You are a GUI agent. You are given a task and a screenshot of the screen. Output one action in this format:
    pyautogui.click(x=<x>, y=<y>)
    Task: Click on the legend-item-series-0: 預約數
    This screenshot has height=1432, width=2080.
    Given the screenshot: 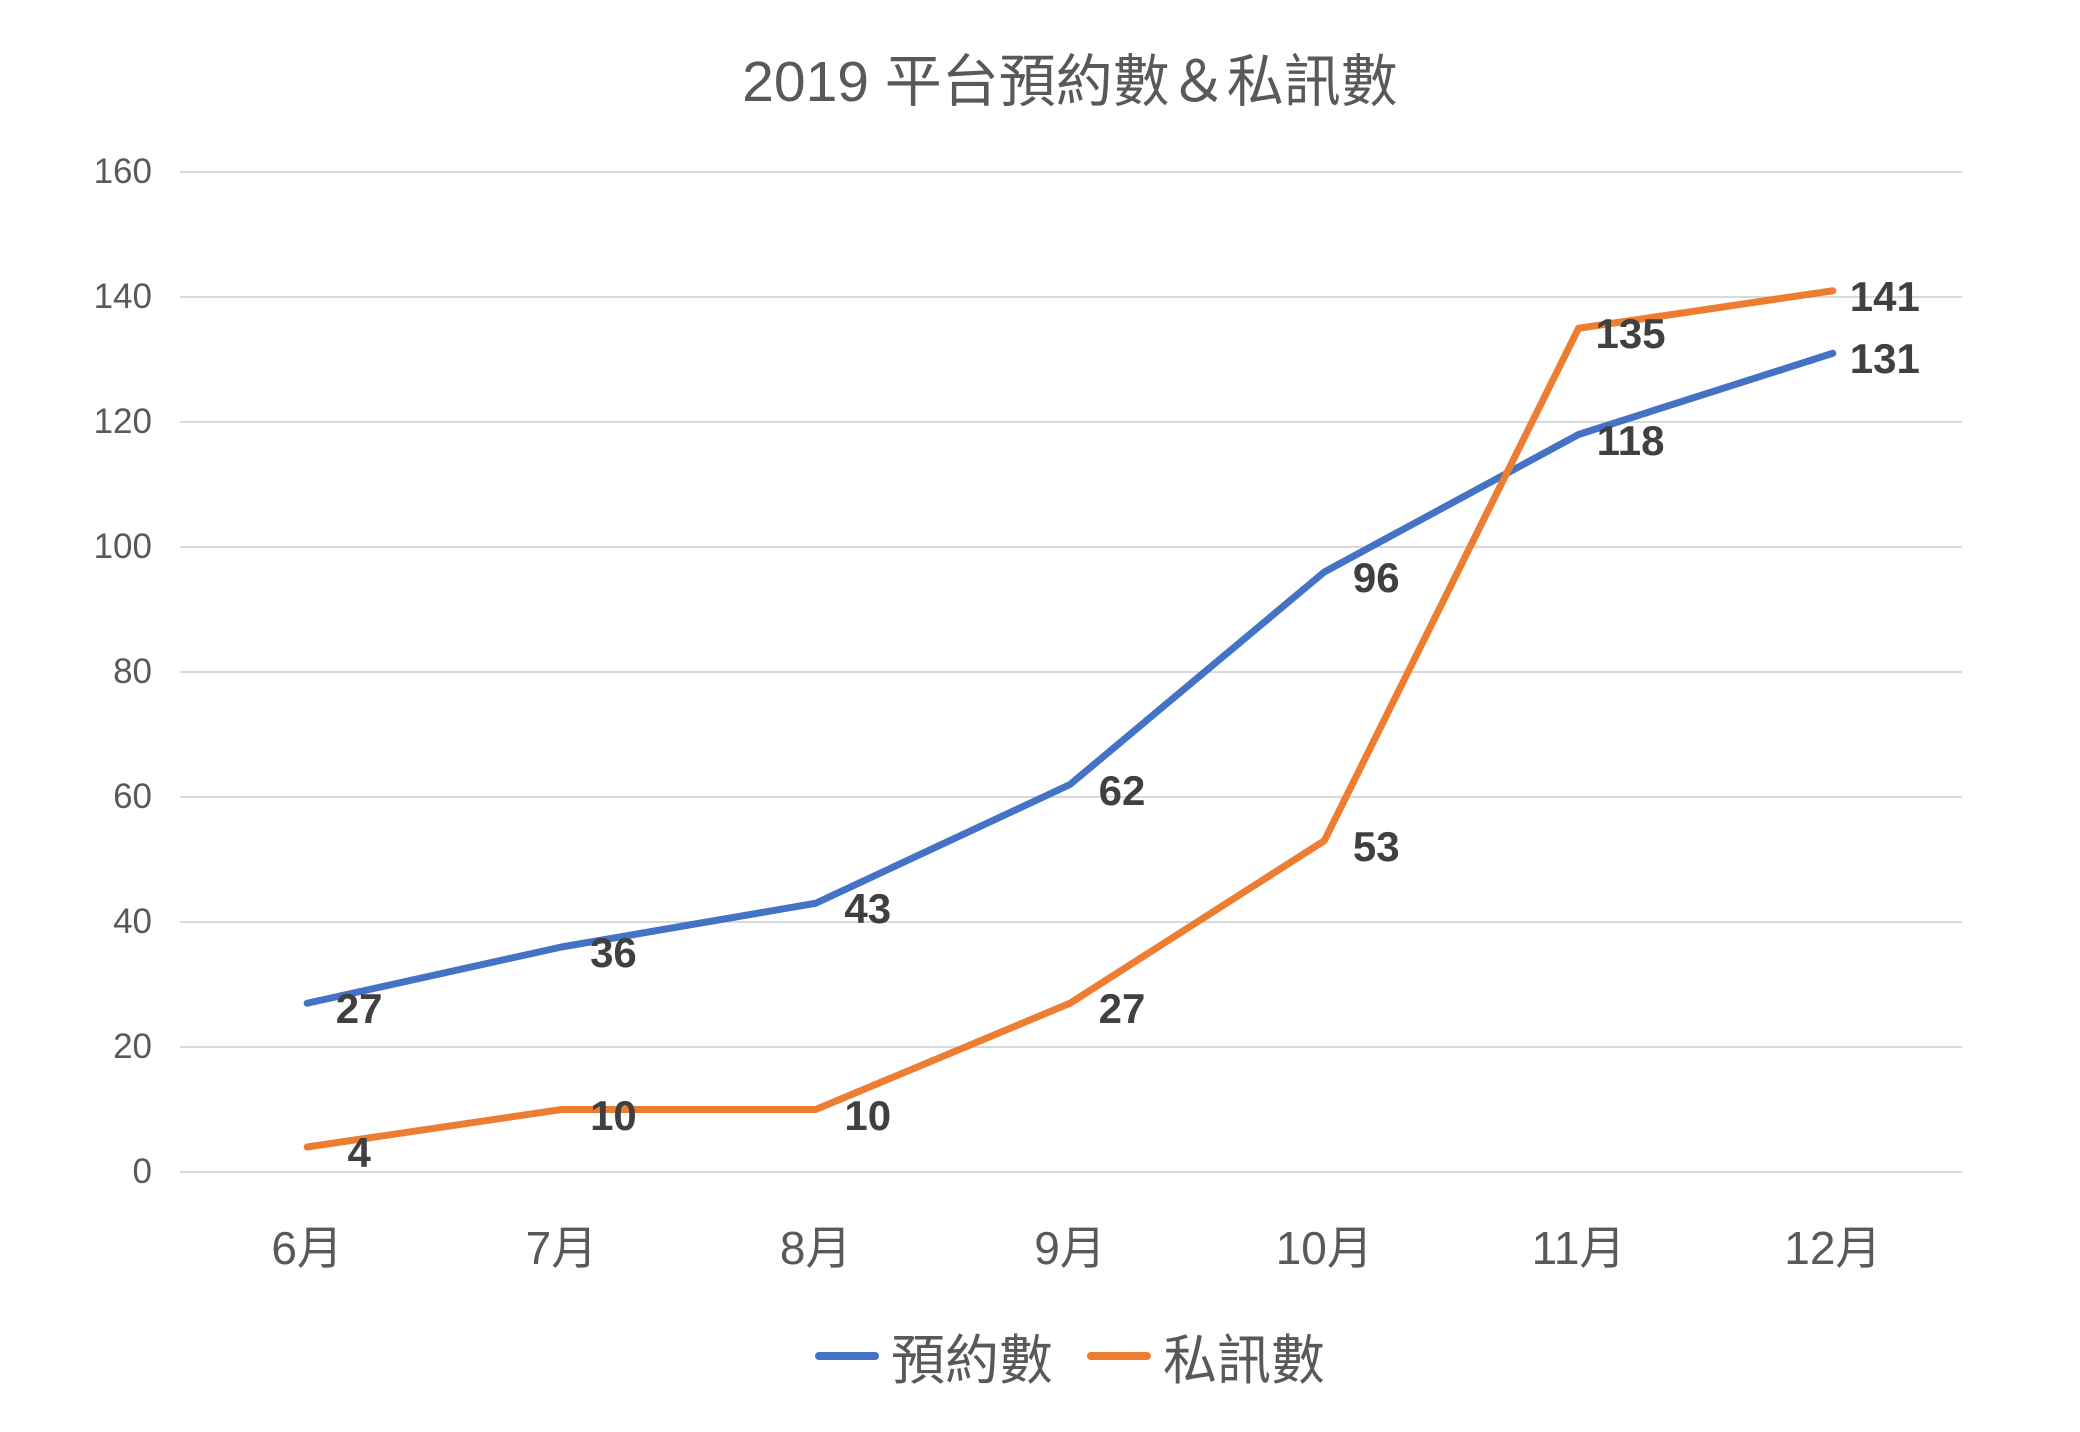 What is the action you would take?
    pyautogui.click(x=934, y=1355)
    